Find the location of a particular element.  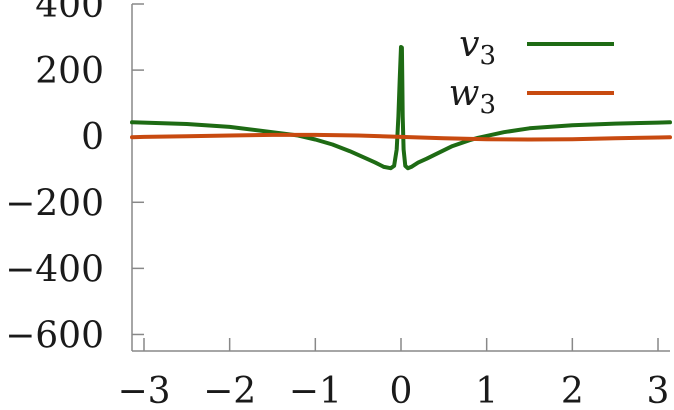

x-tick-label: −3 is located at coordinates (143, 390).